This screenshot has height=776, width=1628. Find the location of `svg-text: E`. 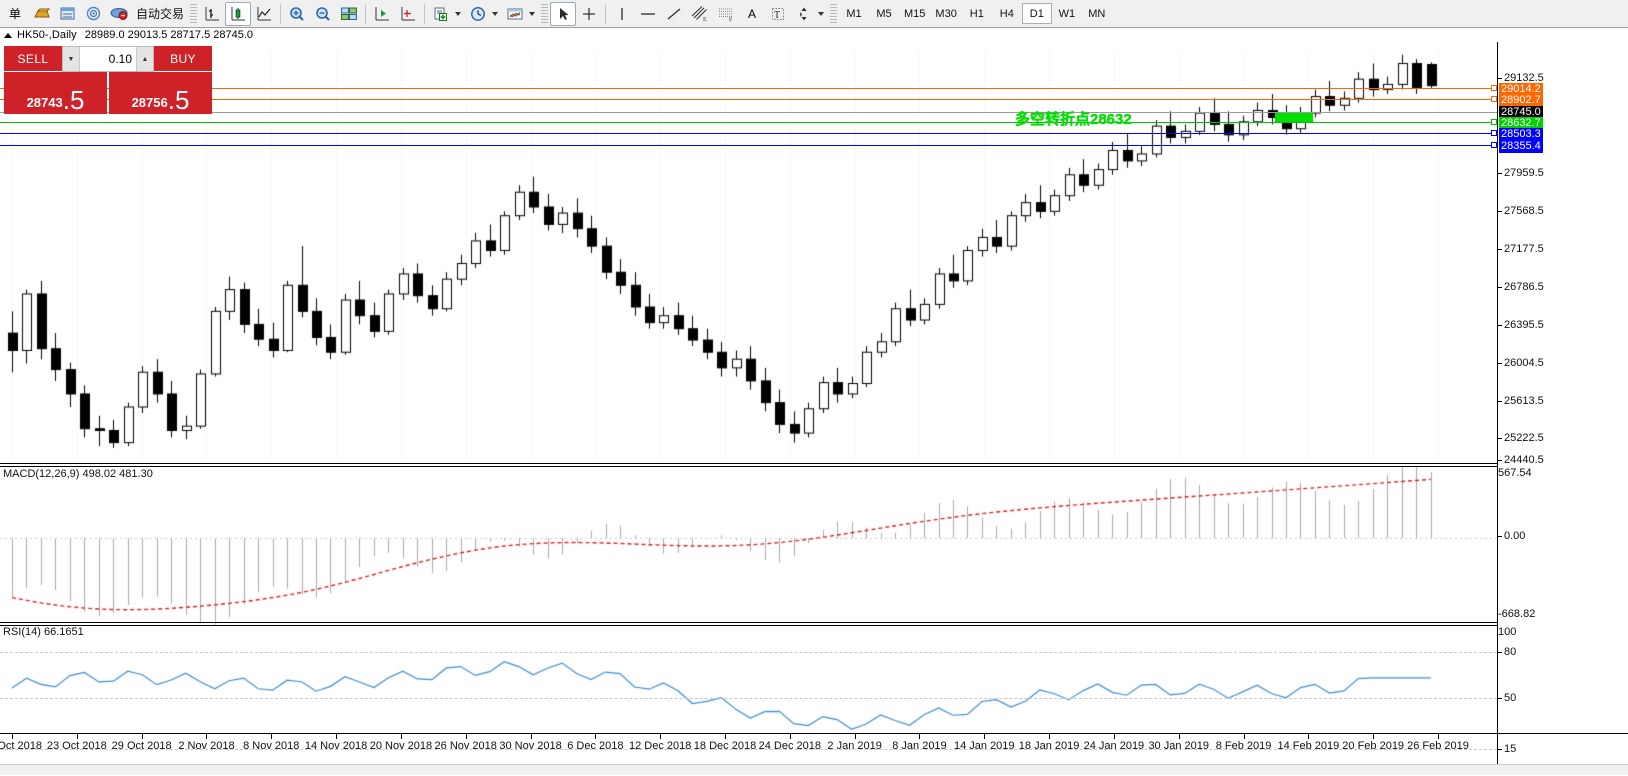

svg-text: E is located at coordinates (705, 19).